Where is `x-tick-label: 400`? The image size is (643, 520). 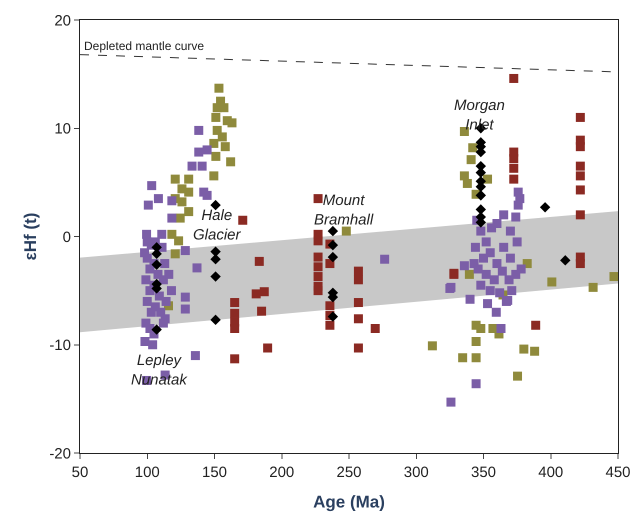
x-tick-label: 400 is located at coordinates (551, 472).